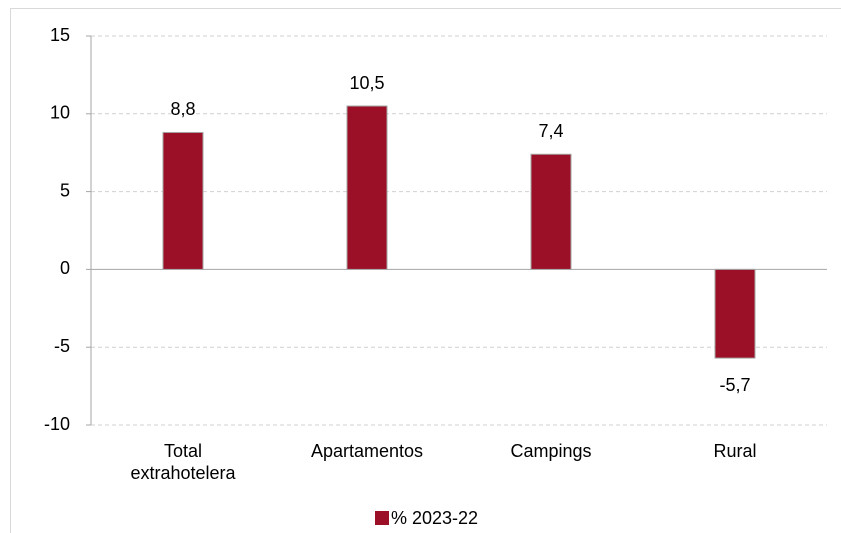 This screenshot has width=841, height=533. Describe the element at coordinates (65, 190) in the screenshot. I see `y-tick-label: 5` at that location.